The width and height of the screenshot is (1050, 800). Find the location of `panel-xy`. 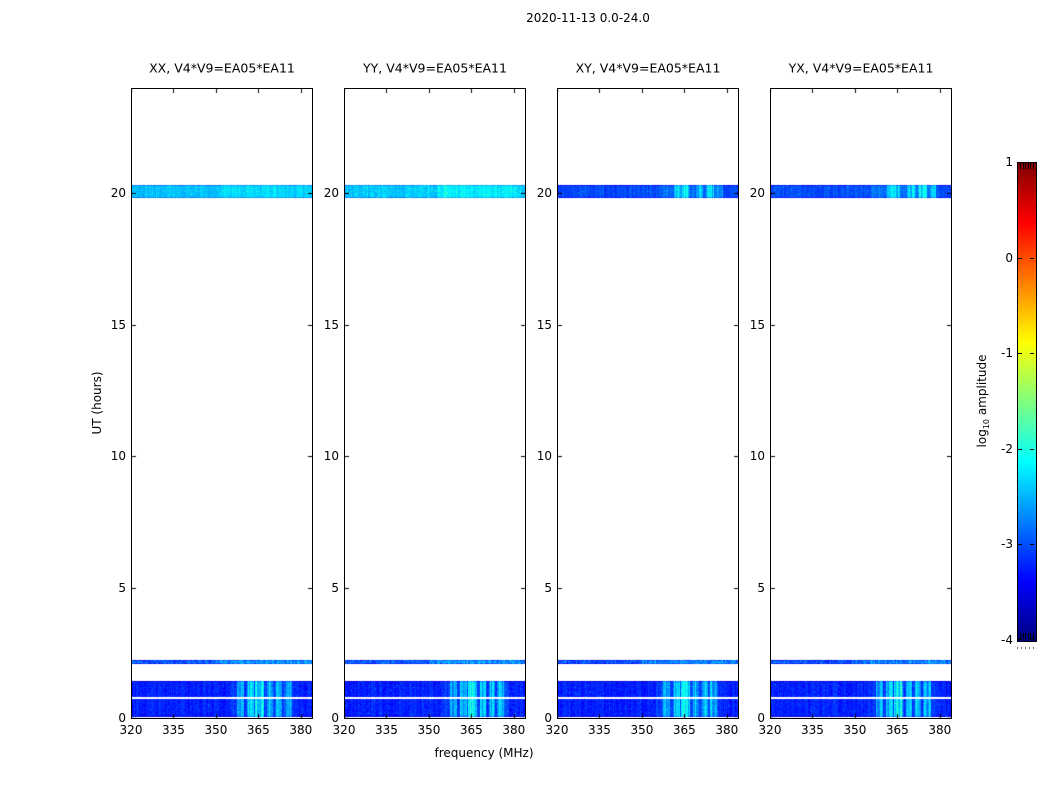

panel-xy is located at coordinates (648, 403).